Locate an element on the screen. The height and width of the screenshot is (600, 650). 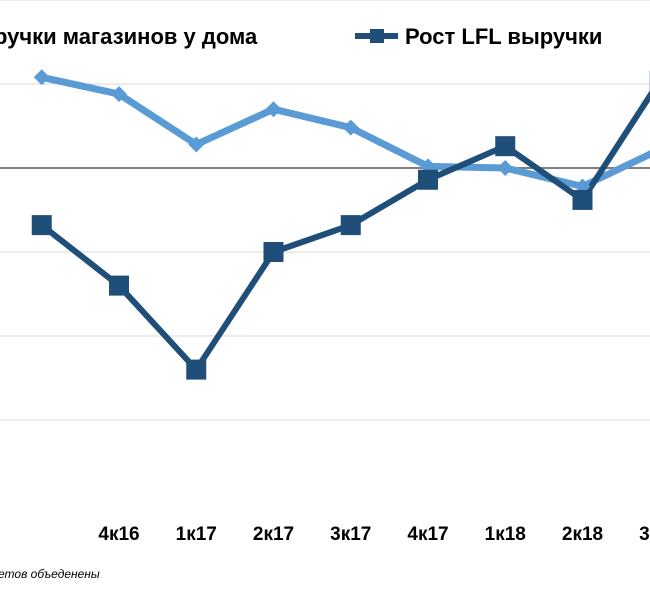
x-tick-label: 2к18 is located at coordinates (582, 534).